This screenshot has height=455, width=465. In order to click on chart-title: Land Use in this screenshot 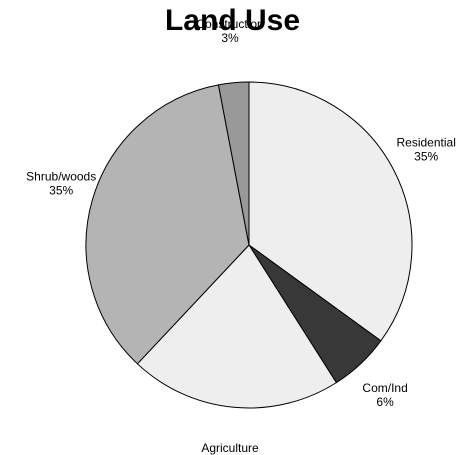, I will do `click(232, 20)`.